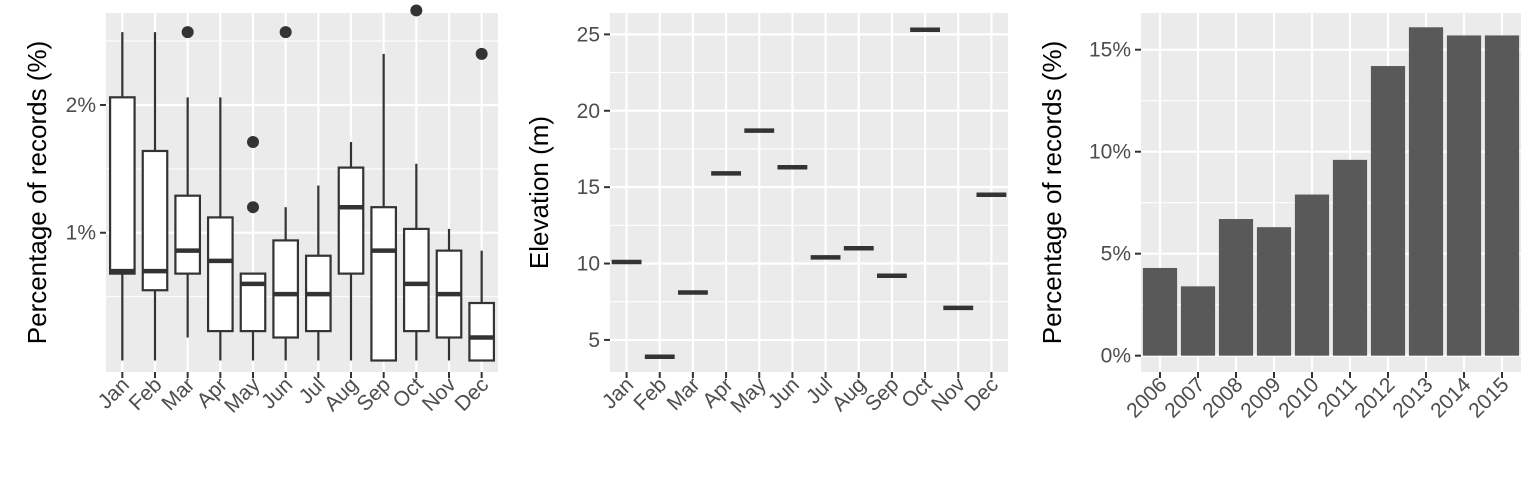 This screenshot has height=480, width=1536. Describe the element at coordinates (1350, 257) in the screenshot. I see `bar-2011` at that location.